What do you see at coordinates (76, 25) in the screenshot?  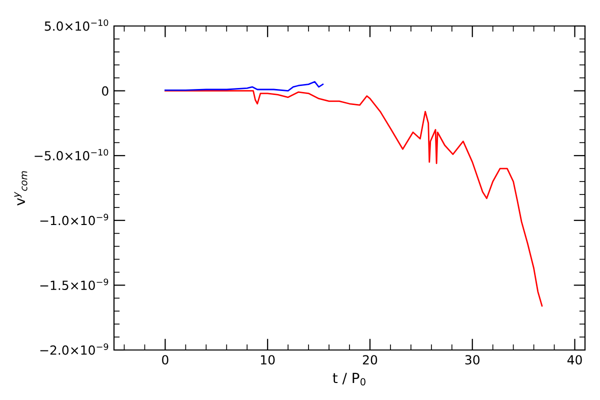 I see `y-tick-label: 5.0×10$^{−10}$` at bounding box center [76, 25].